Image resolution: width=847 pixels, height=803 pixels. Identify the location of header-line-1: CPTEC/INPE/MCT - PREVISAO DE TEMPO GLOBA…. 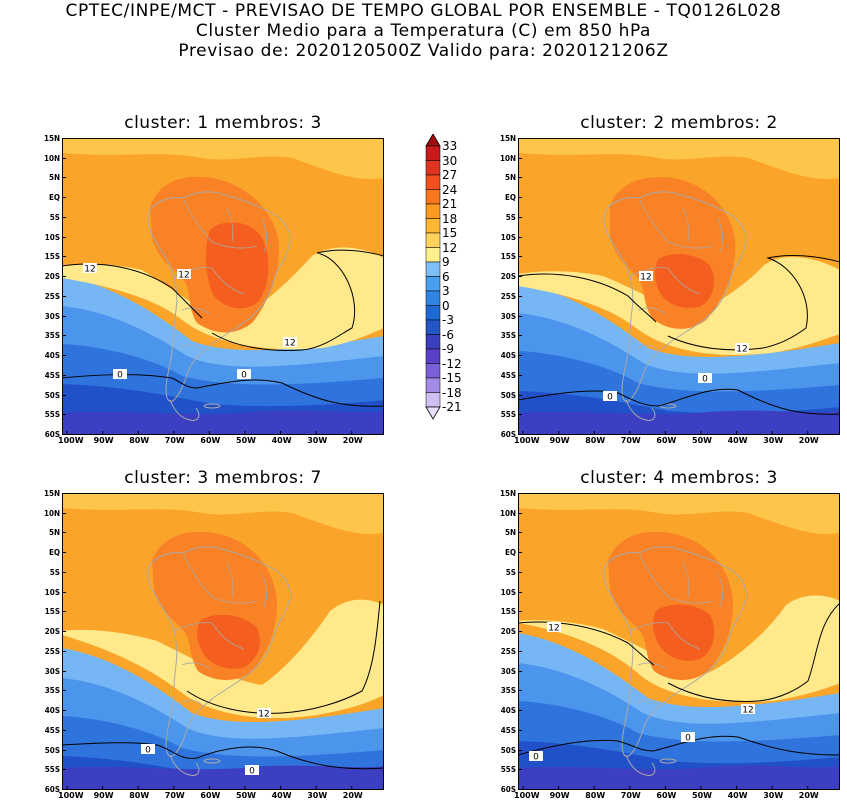
(423, 11).